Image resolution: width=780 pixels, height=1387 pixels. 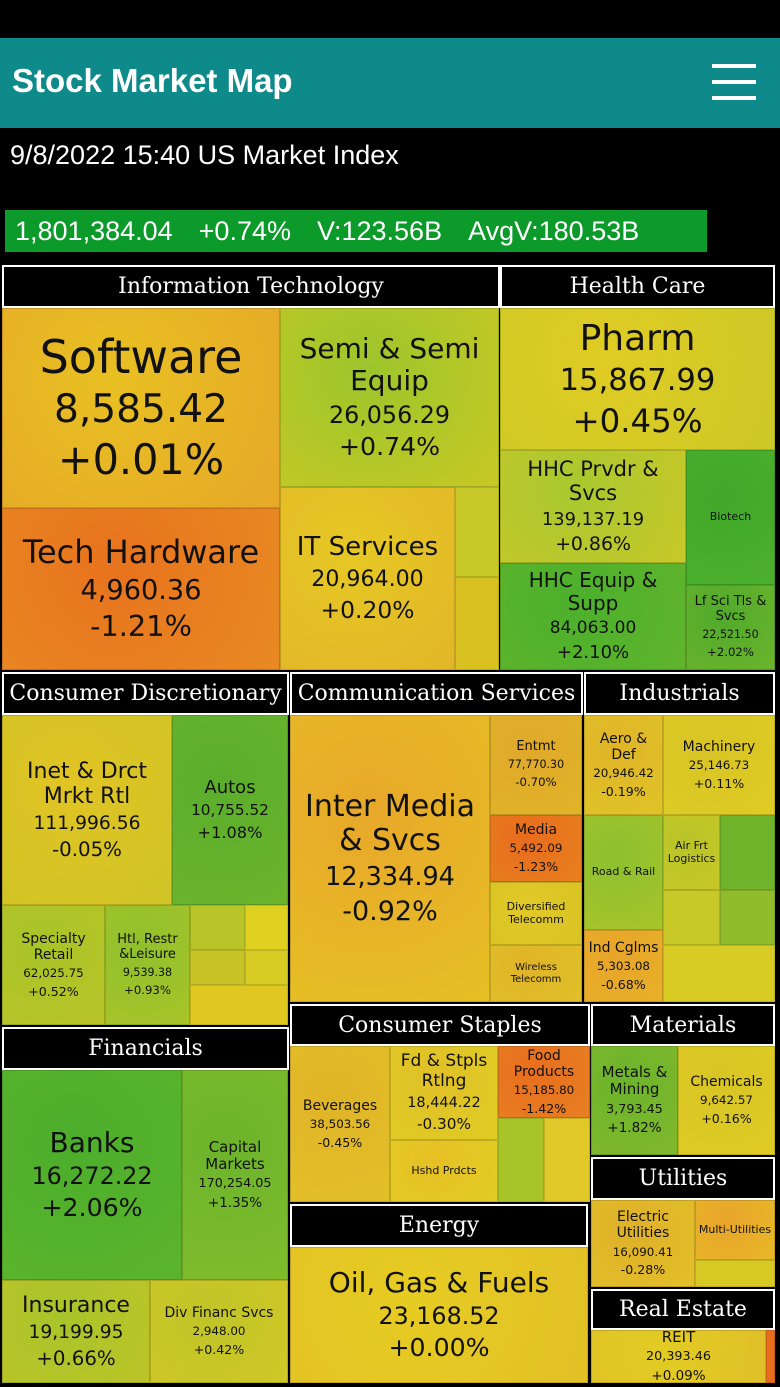 What do you see at coordinates (623, 791) in the screenshot?
I see `industry-change: -0.19%` at bounding box center [623, 791].